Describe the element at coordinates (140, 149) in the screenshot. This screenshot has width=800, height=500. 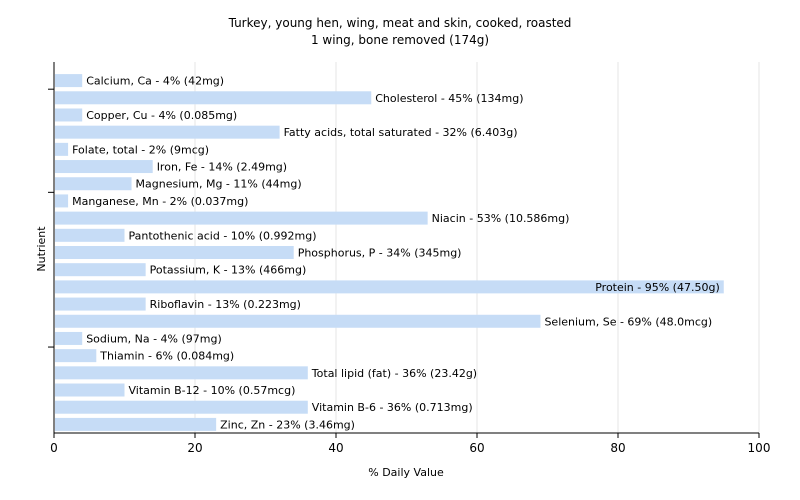
I see `bar-label: Folate, total - 2% (9mcg)` at that location.